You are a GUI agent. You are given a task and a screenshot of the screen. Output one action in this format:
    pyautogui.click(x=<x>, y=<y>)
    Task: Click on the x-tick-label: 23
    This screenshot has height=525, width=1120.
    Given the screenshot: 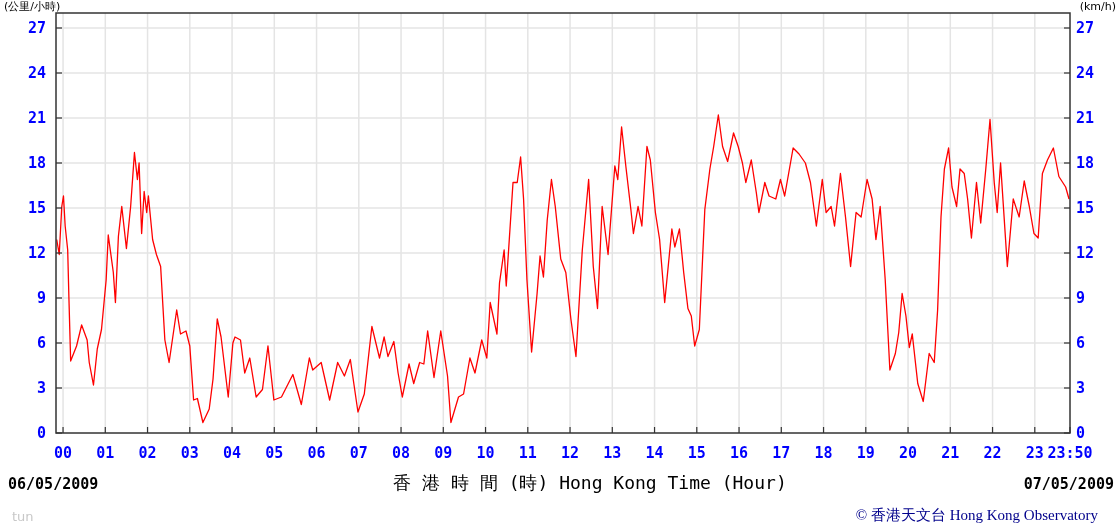 What is the action you would take?
    pyautogui.click(x=1034, y=453)
    